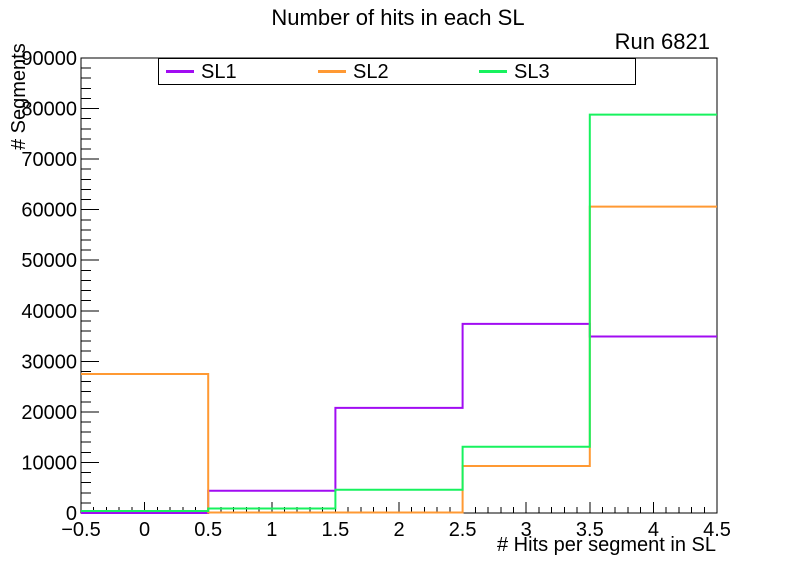  What do you see at coordinates (144, 530) in the screenshot?
I see `x-tick-label: 0` at bounding box center [144, 530].